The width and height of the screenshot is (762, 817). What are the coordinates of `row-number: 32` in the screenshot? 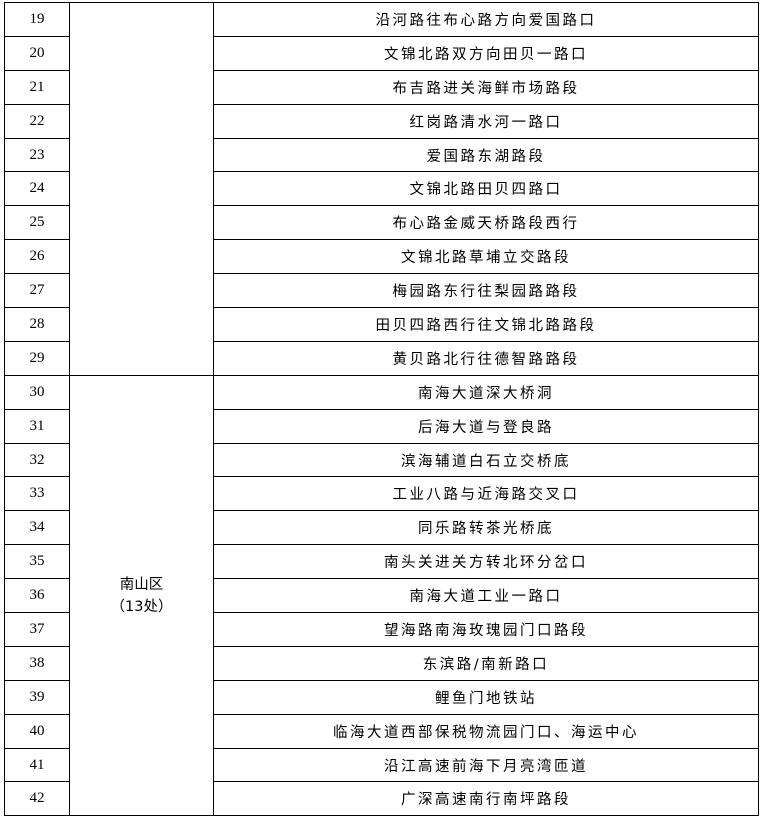 It's located at (37, 460).